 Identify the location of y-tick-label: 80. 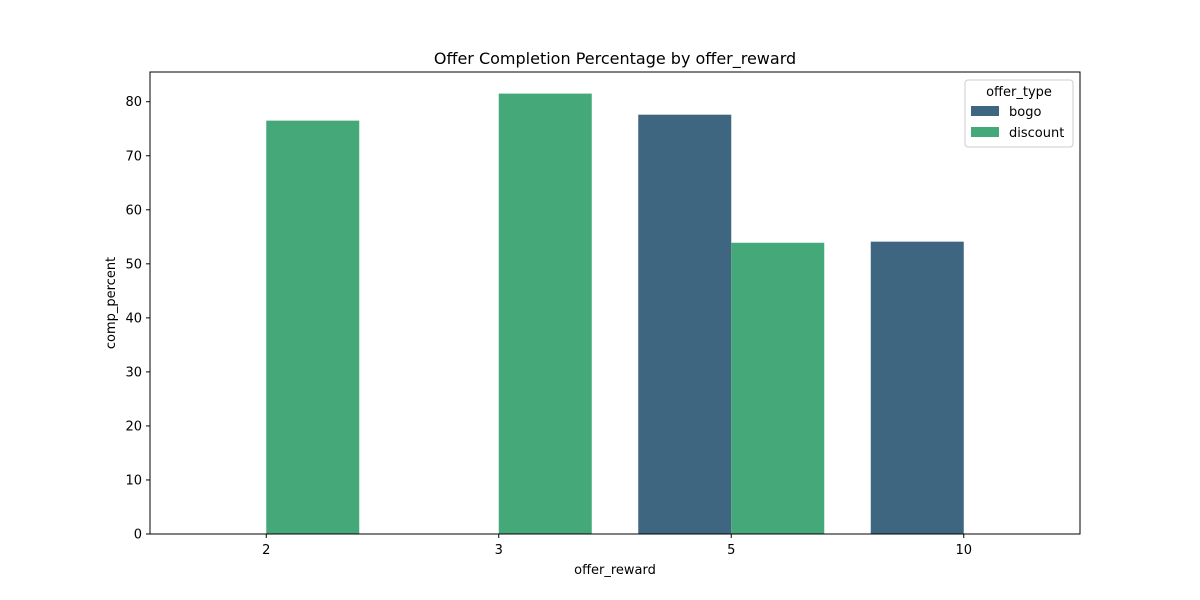
(133, 102).